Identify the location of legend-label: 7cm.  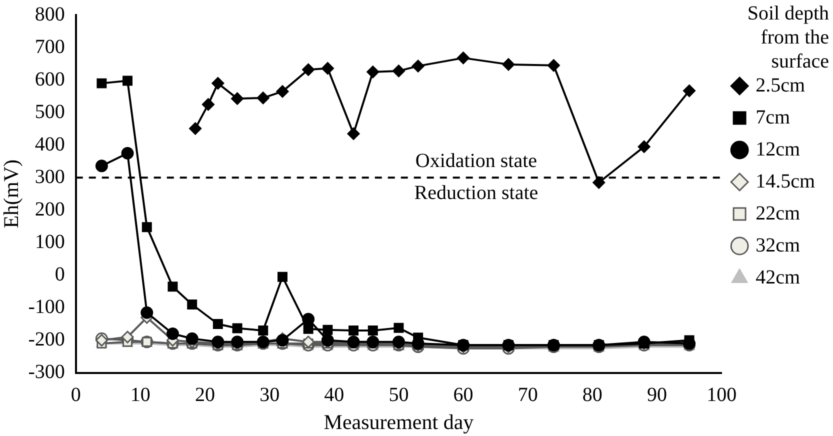
(773, 117).